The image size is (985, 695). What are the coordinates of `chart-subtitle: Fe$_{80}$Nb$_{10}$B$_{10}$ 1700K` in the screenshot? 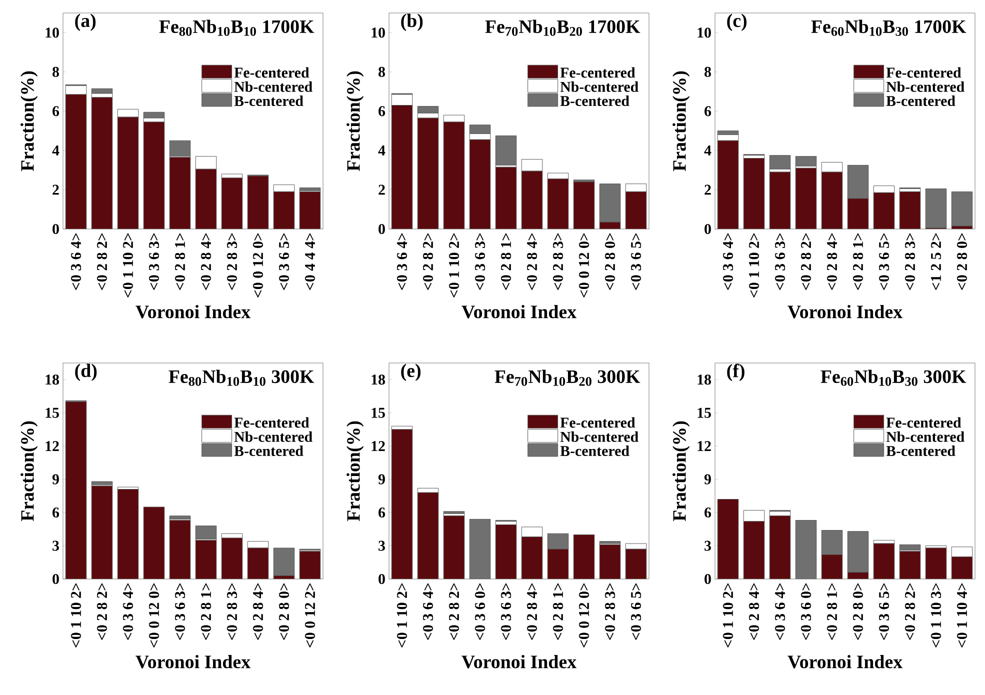 It's located at (236, 28).